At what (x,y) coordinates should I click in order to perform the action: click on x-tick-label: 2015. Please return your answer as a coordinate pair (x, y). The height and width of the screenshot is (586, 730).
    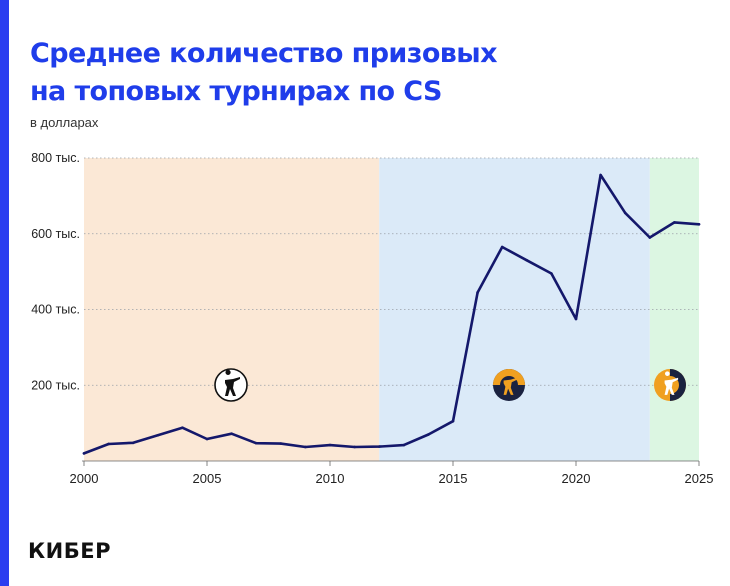
    Looking at the image, I should click on (453, 478).